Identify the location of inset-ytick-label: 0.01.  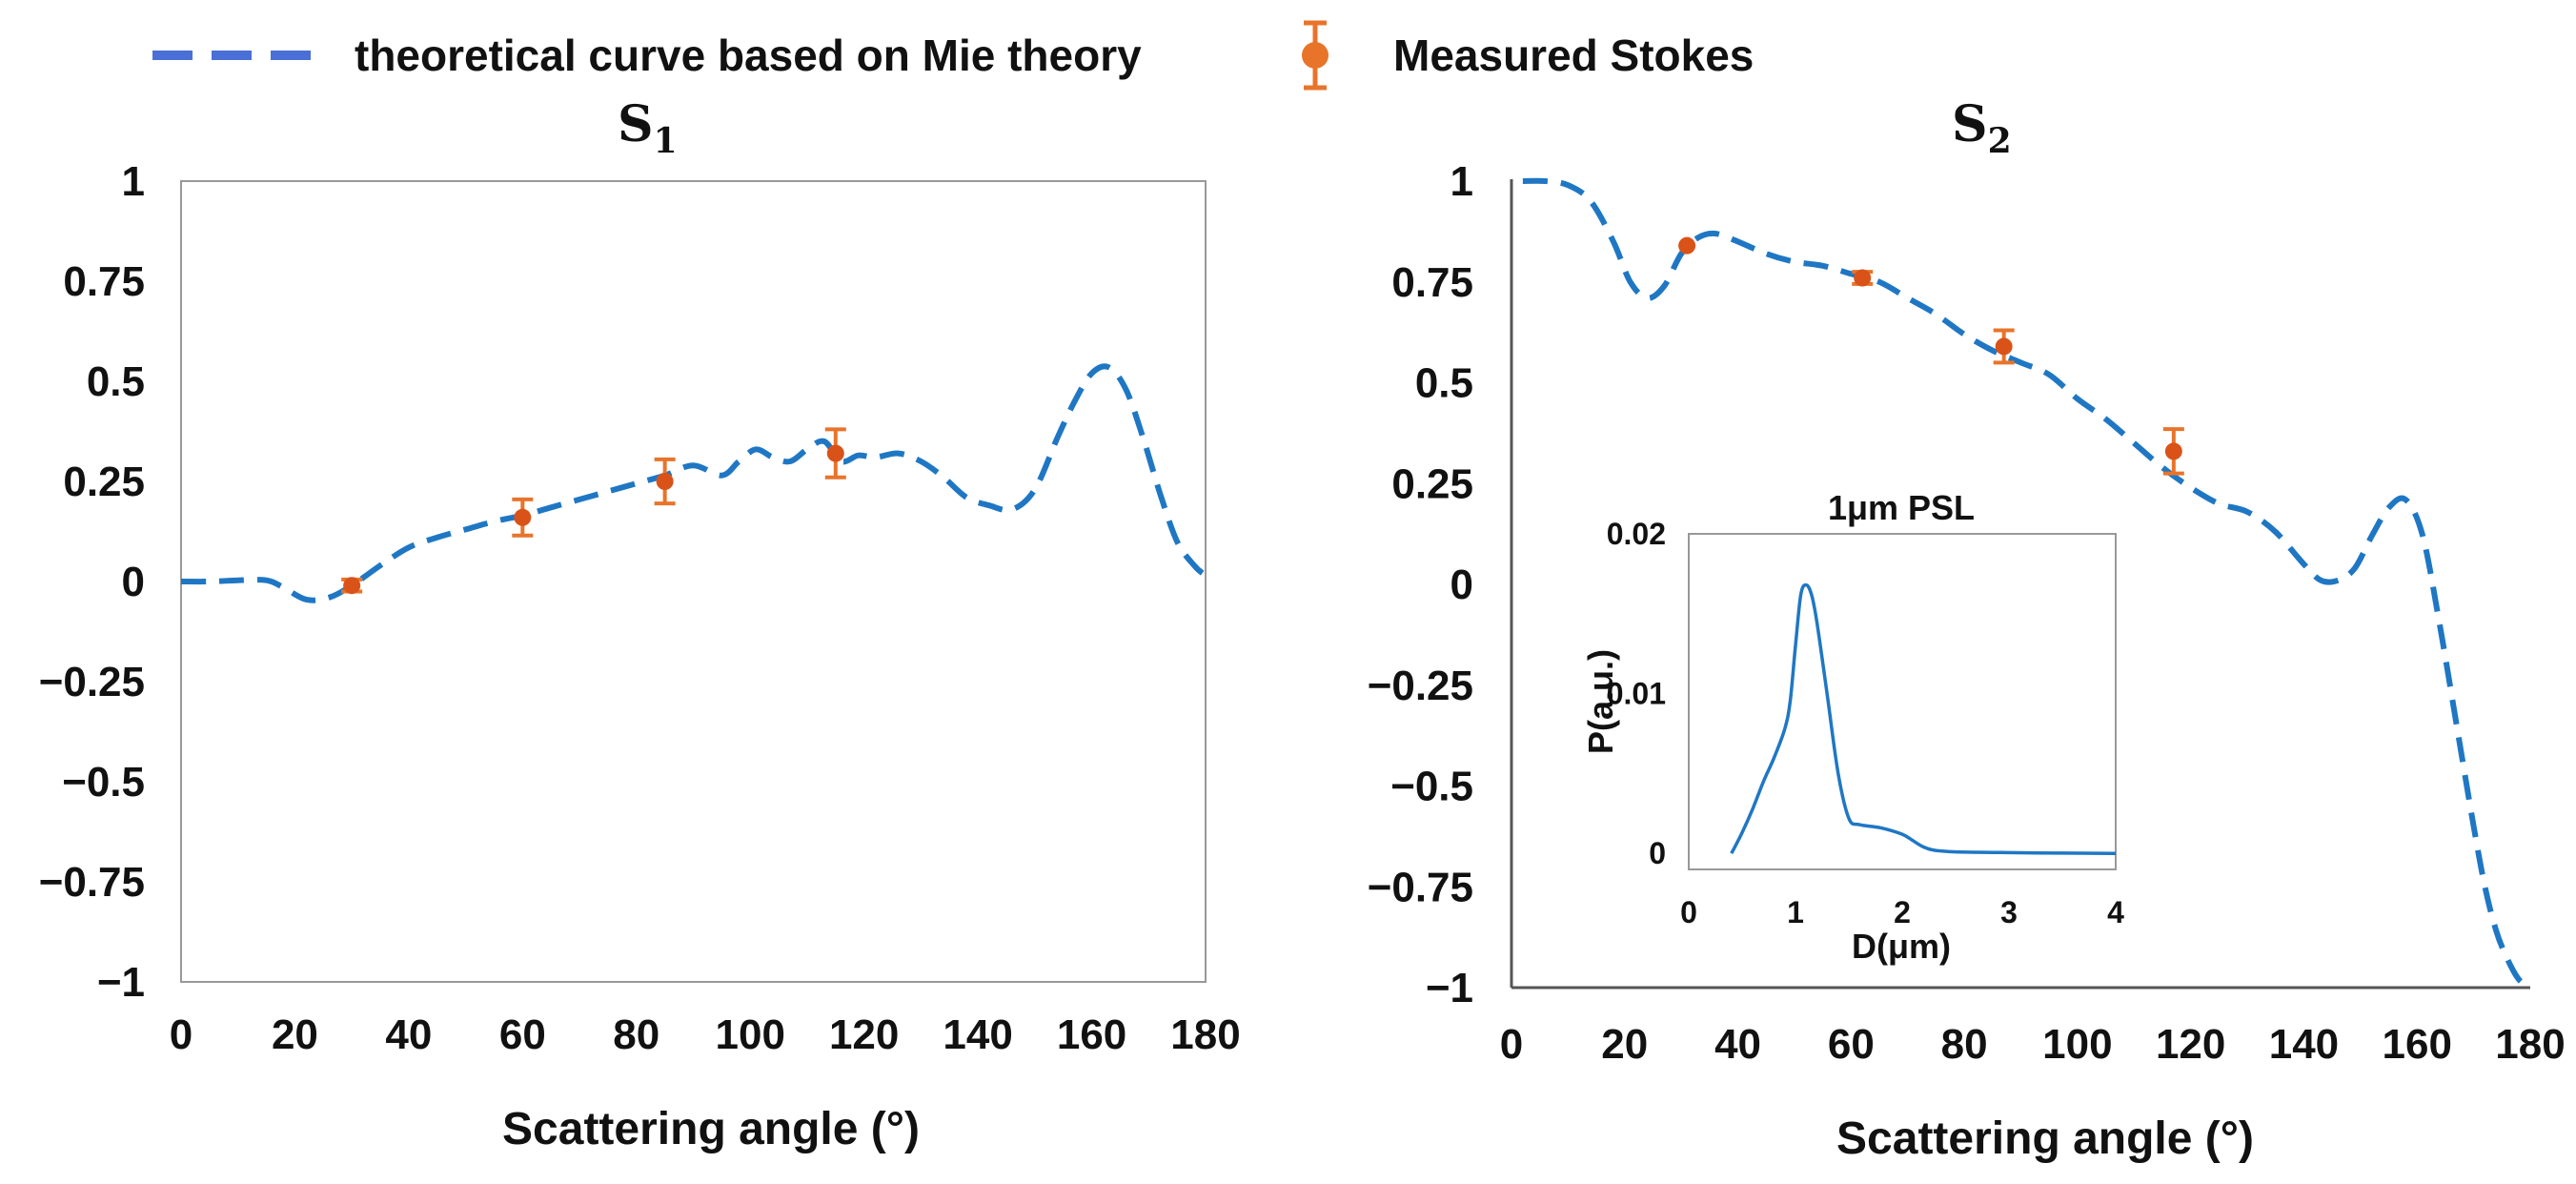
(1636, 694).